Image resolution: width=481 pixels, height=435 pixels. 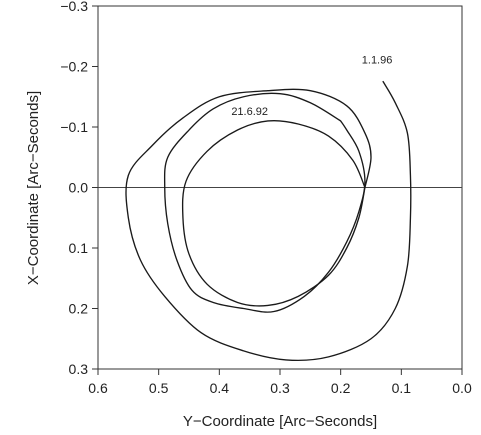 What do you see at coordinates (74, 67) in the screenshot?
I see `y-tick-label: −0.2` at bounding box center [74, 67].